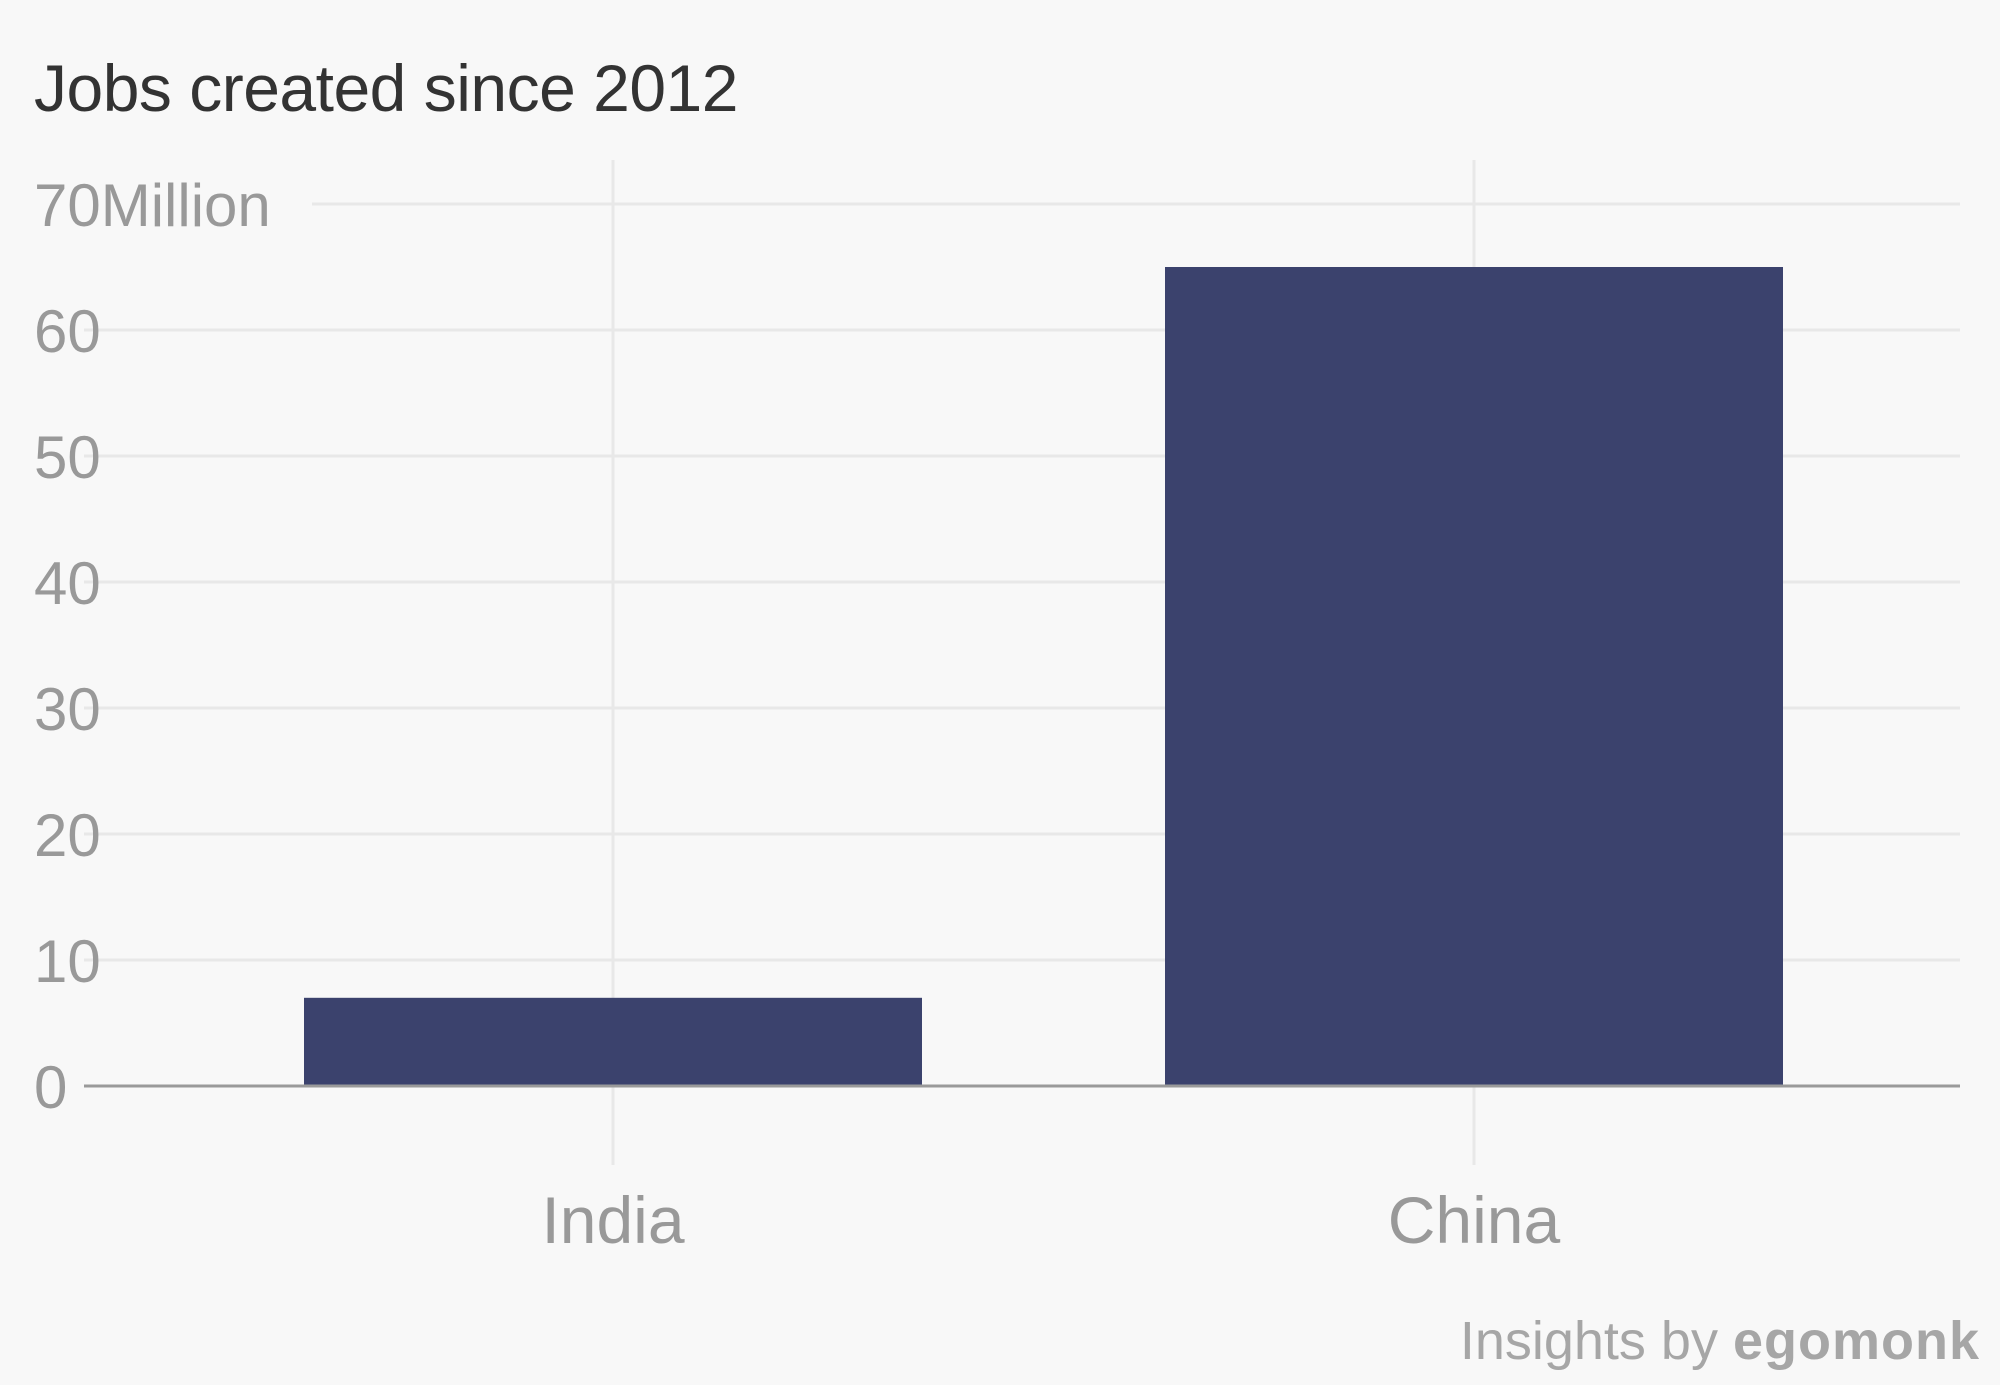  What do you see at coordinates (1474, 1220) in the screenshot?
I see `x-category-label-china: China` at bounding box center [1474, 1220].